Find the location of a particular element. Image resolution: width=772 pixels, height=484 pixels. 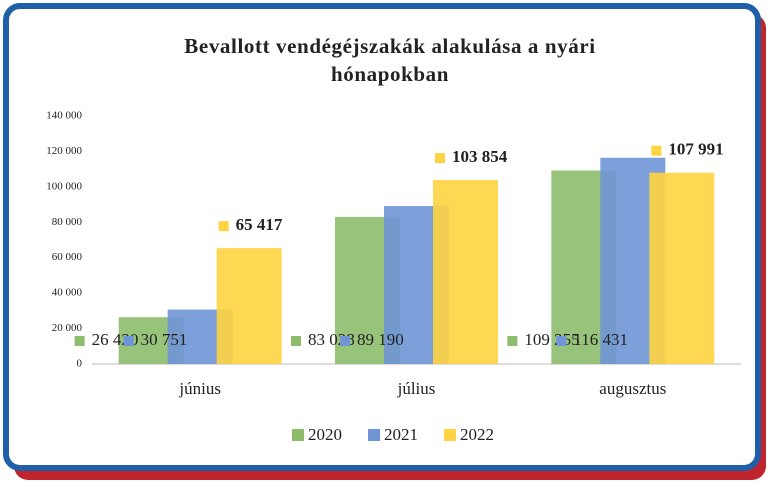

data-label: 107 991 is located at coordinates (695, 149).